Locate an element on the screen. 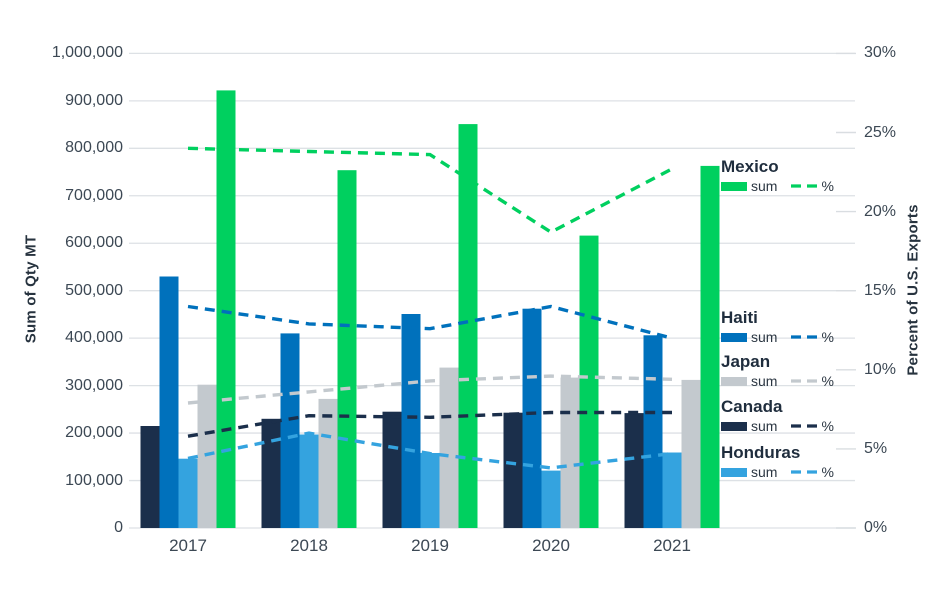  y-left-tick-label: 300,000 is located at coordinates (94, 385).